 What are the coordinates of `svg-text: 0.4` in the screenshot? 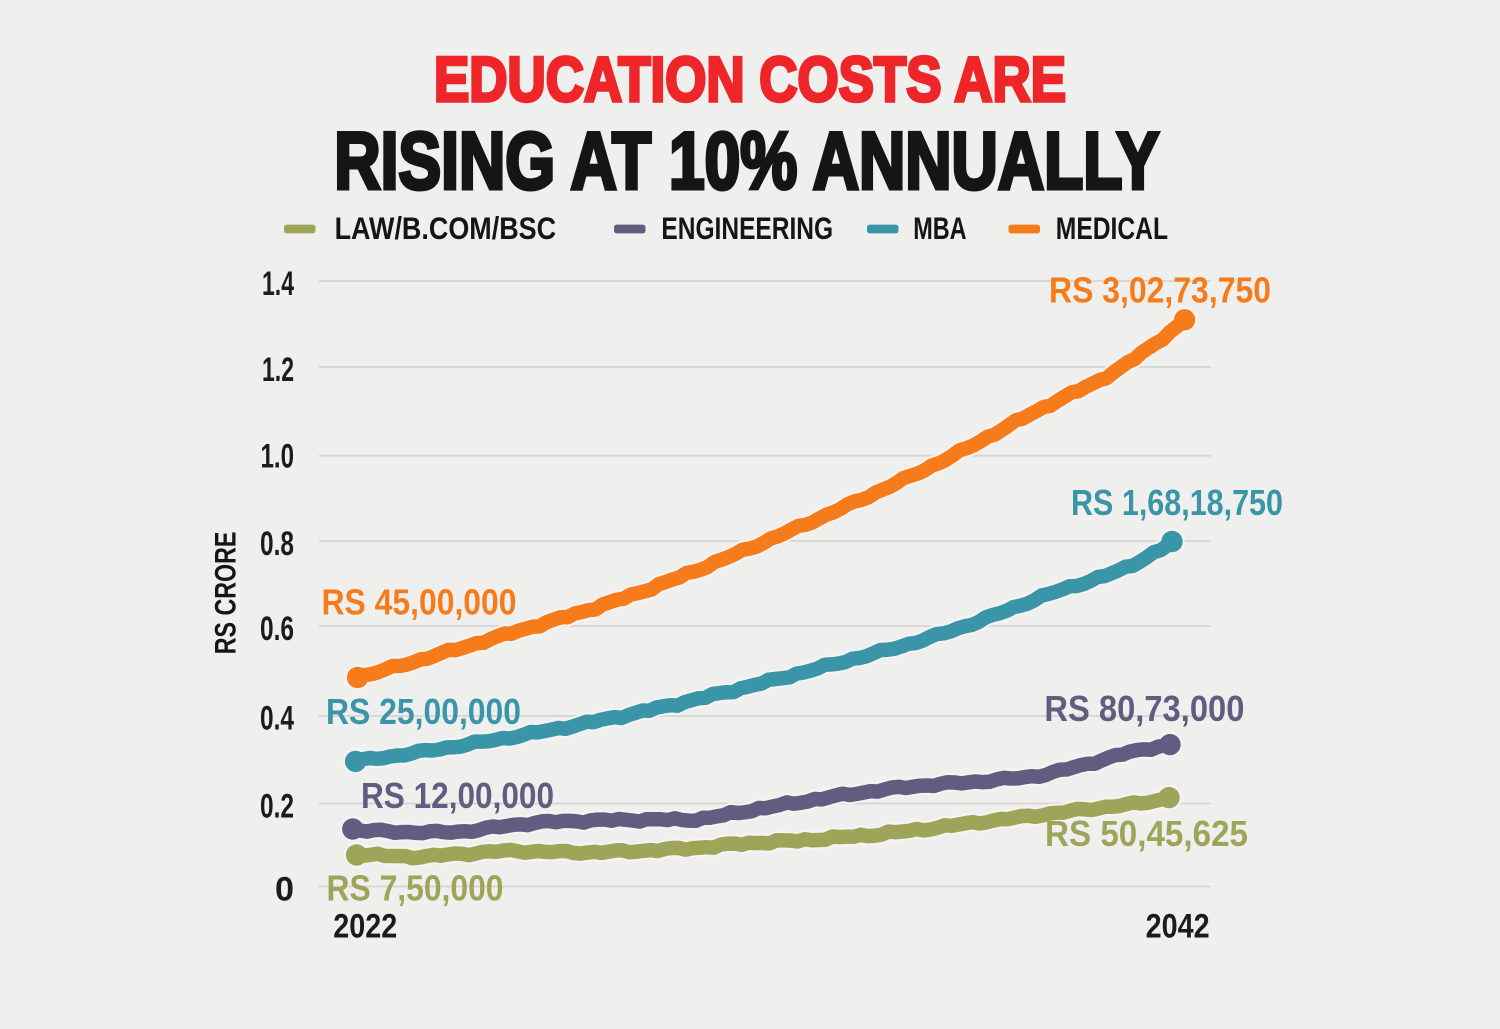 It's located at (277, 719).